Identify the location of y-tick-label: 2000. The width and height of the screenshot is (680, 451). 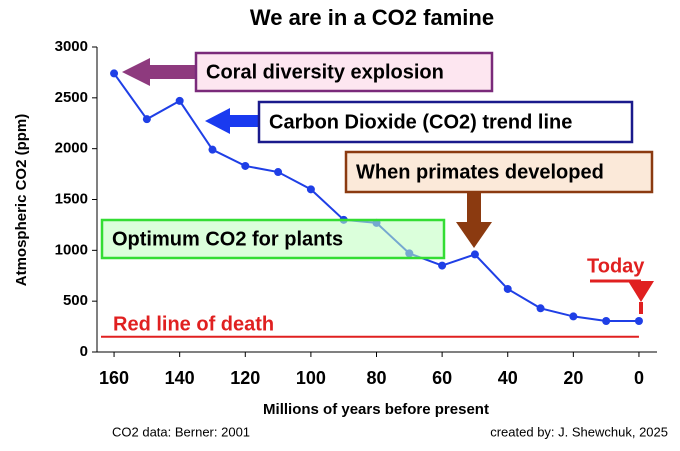
(71, 148).